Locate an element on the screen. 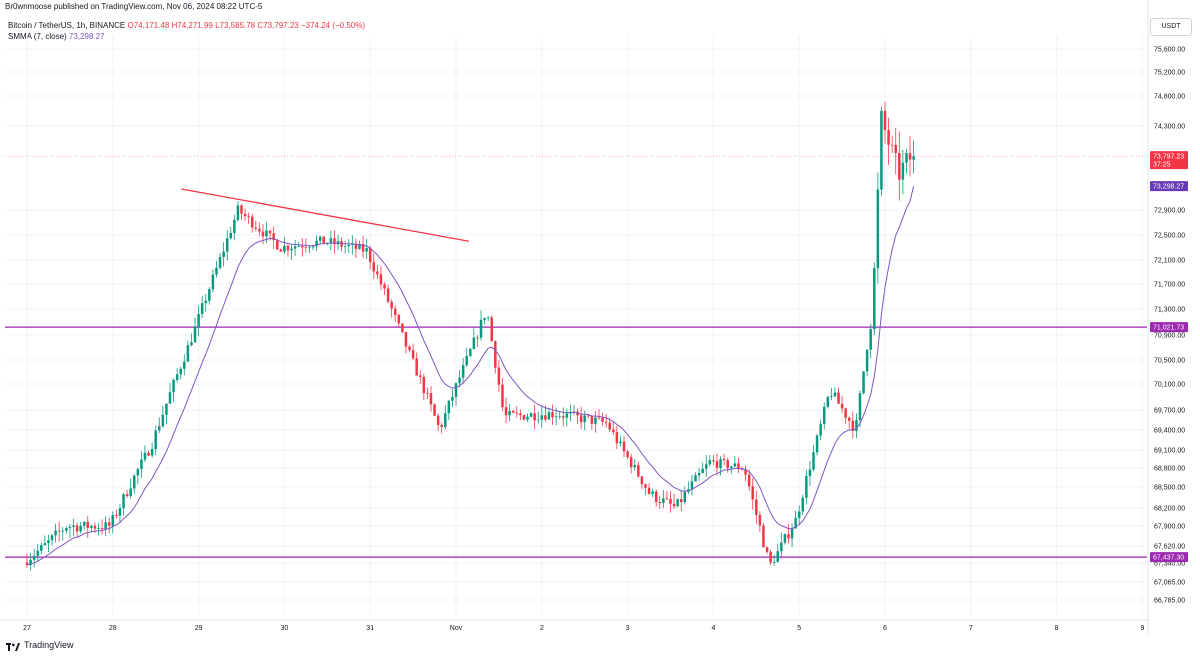 This screenshot has width=1200, height=657. indicator-value: 73,298.27 is located at coordinates (86, 36).